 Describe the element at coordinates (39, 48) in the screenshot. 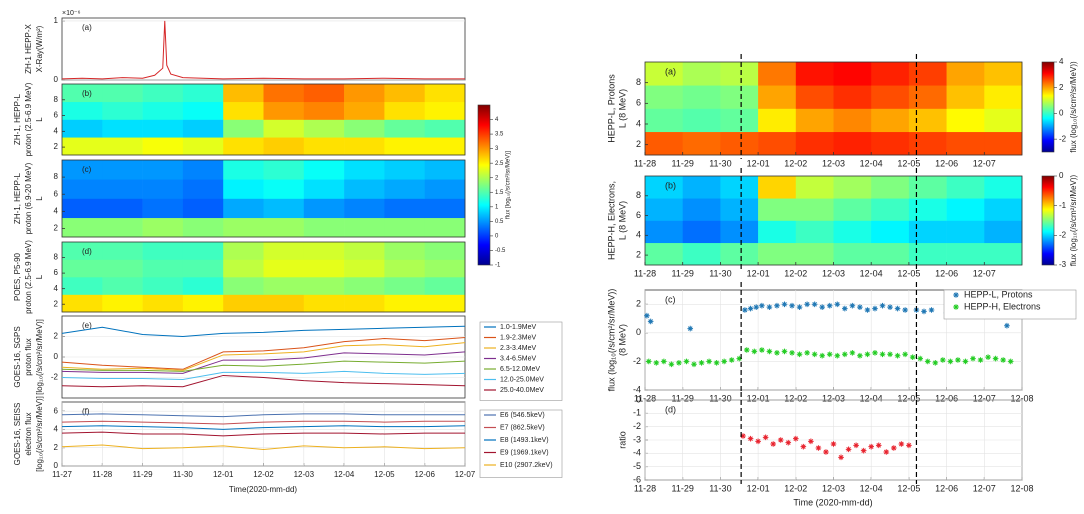

I see `y-axis-label: X-Ray(W/m²)` at that location.